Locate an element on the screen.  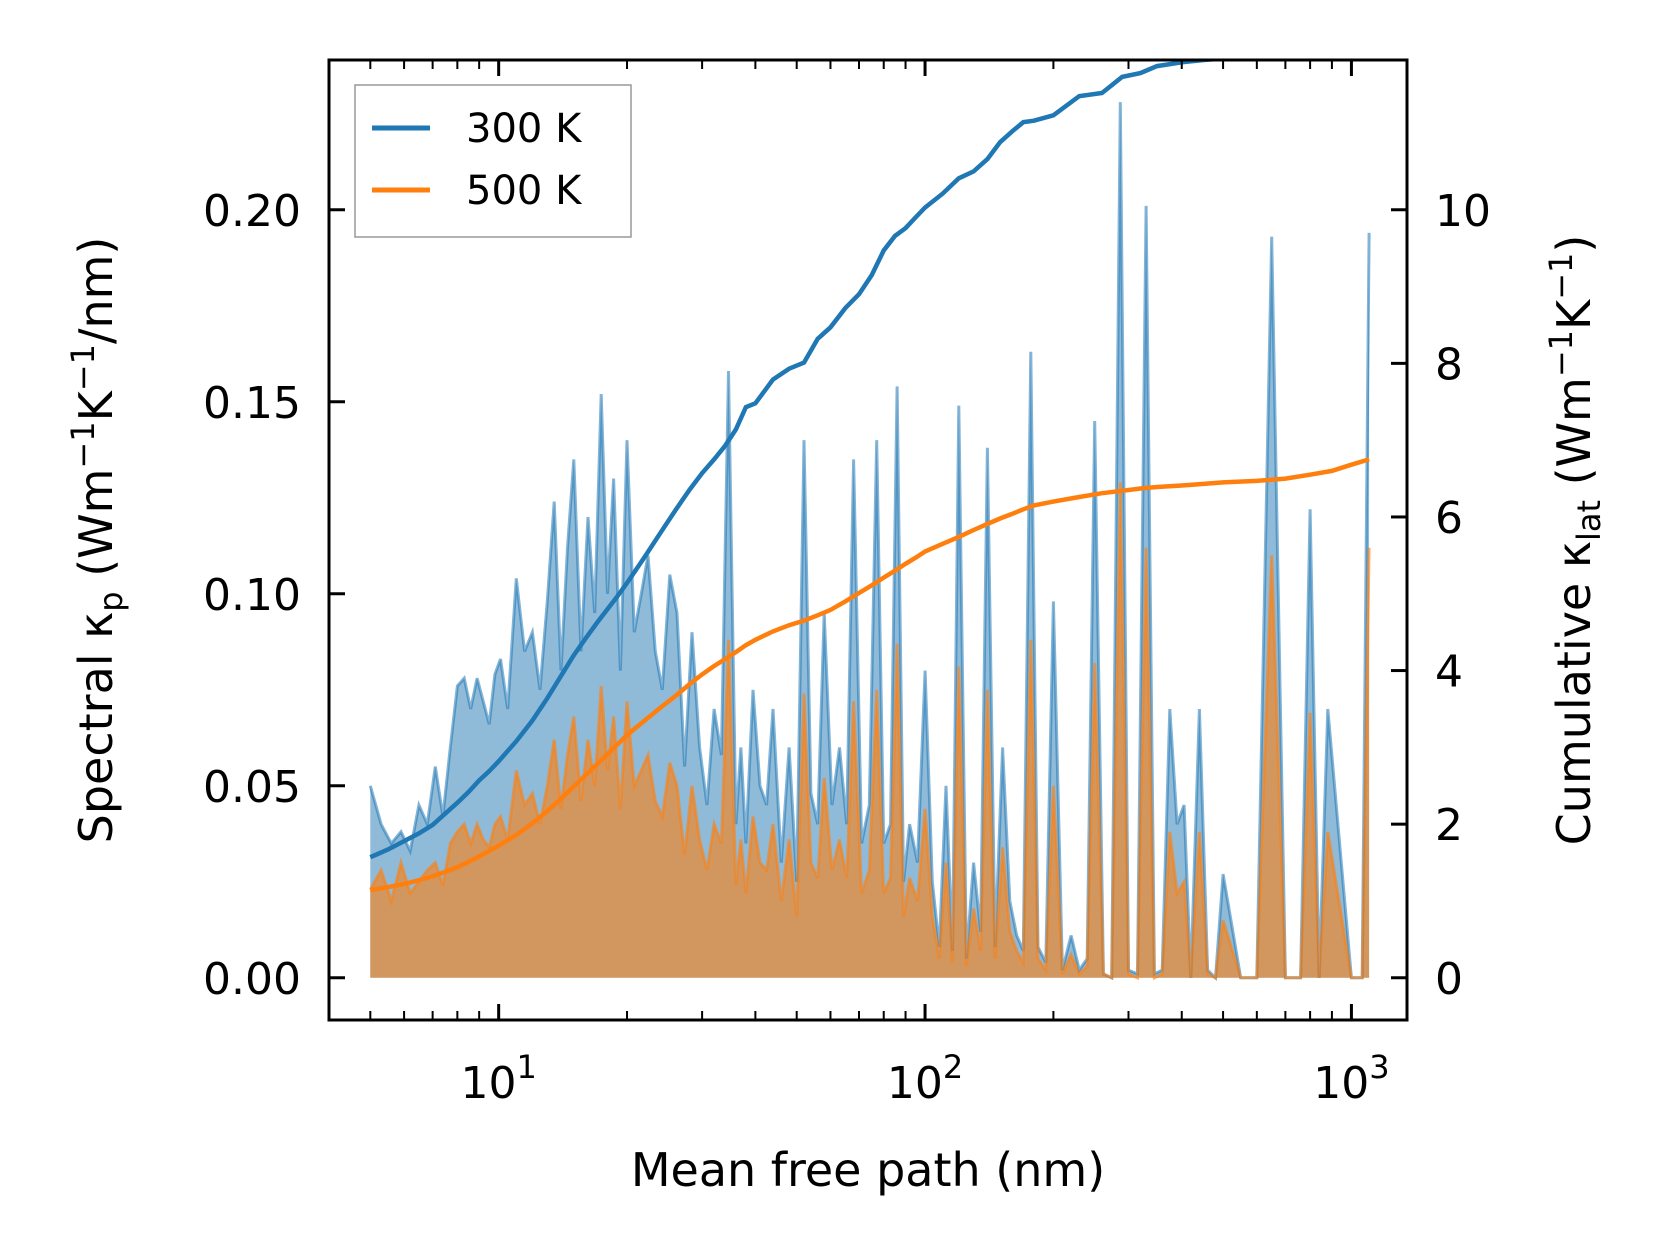
x-tick-label: 10¹ is located at coordinates (498, 1078).